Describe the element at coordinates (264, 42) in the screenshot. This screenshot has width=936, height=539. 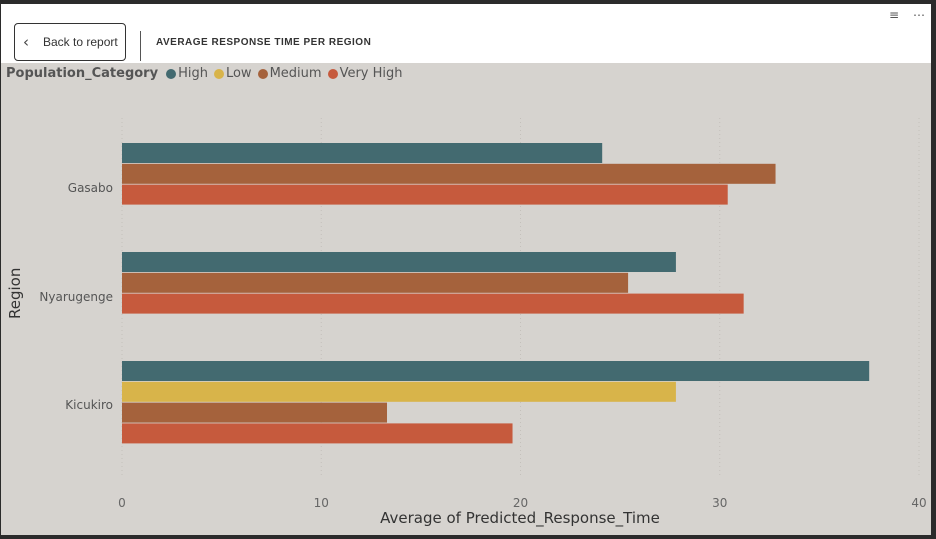
I see `chart-title: AVERAGE RESPONSE TIME PER REGION` at that location.